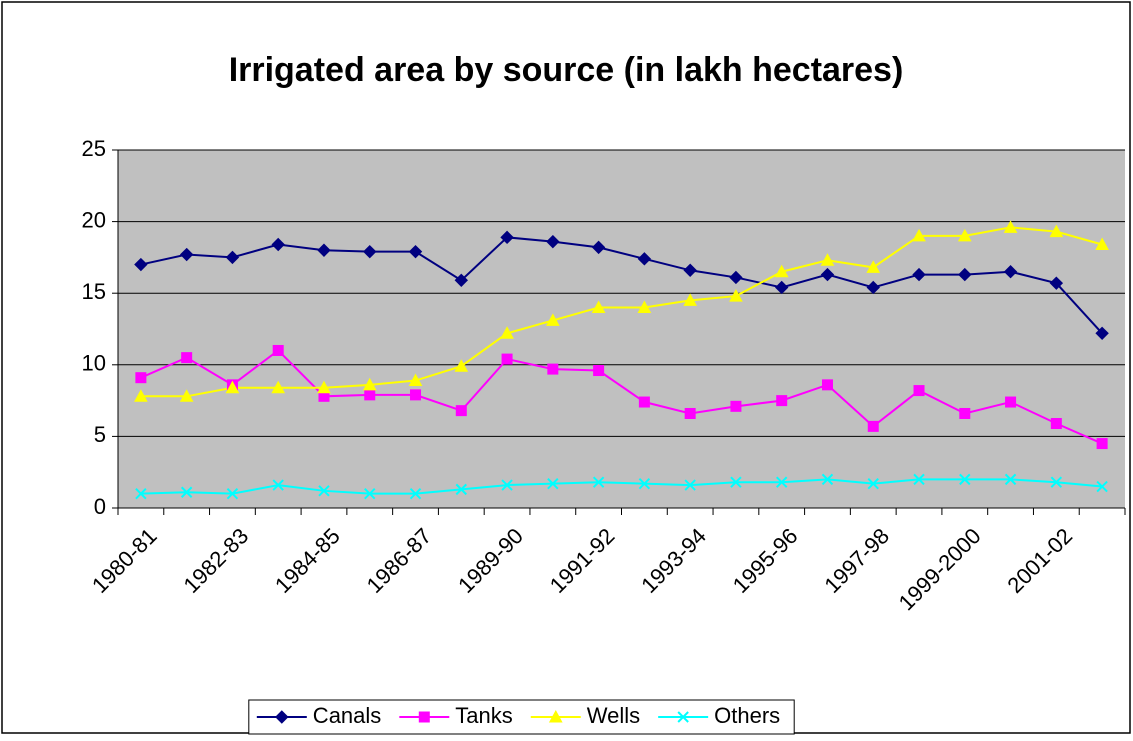 Image resolution: width=1133 pixels, height=741 pixels. What do you see at coordinates (94, 148) in the screenshot?
I see `y-tick-label: 25` at bounding box center [94, 148].